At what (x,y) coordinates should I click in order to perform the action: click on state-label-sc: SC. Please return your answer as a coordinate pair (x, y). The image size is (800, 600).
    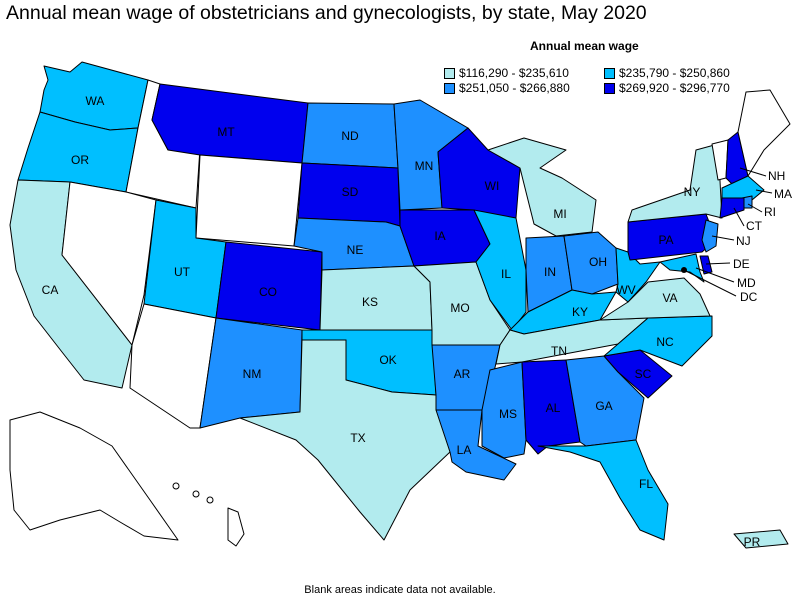
    Looking at the image, I should click on (643, 374).